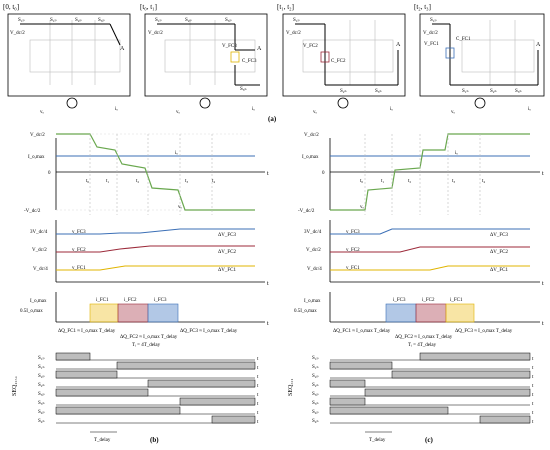  Describe the element at coordinates (133, 313) in the screenshot. I see `ifc2-area` at that location.